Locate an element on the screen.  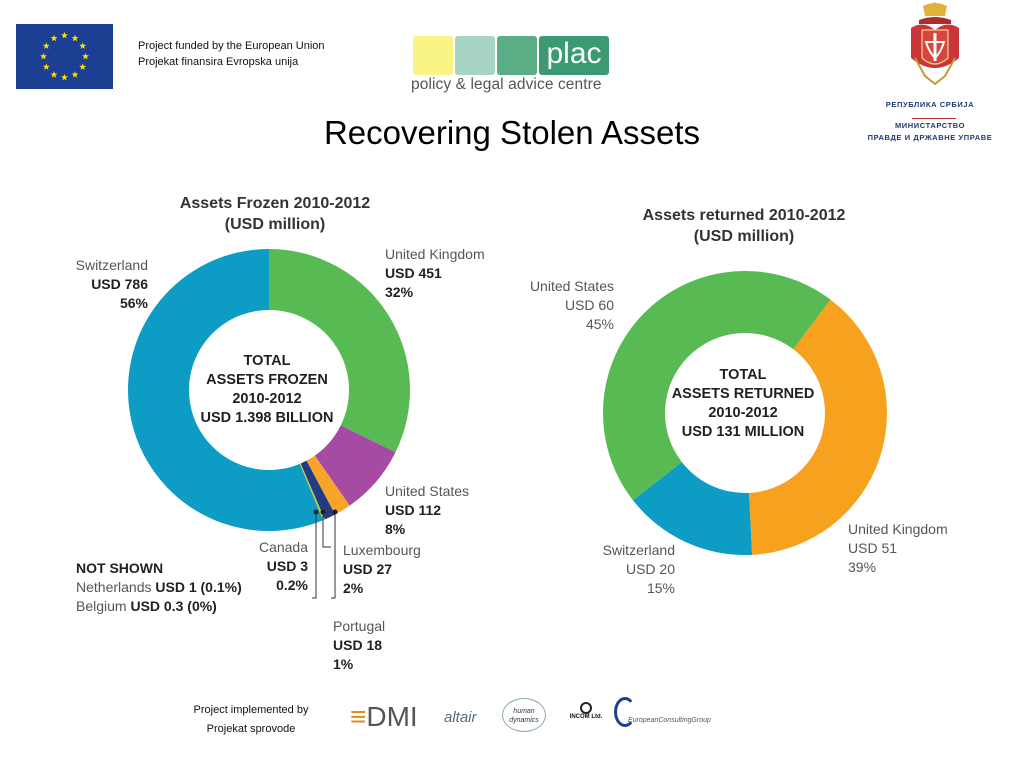
not-shown-belgium-value: USD 0.3 (0%) is located at coordinates (173, 606).